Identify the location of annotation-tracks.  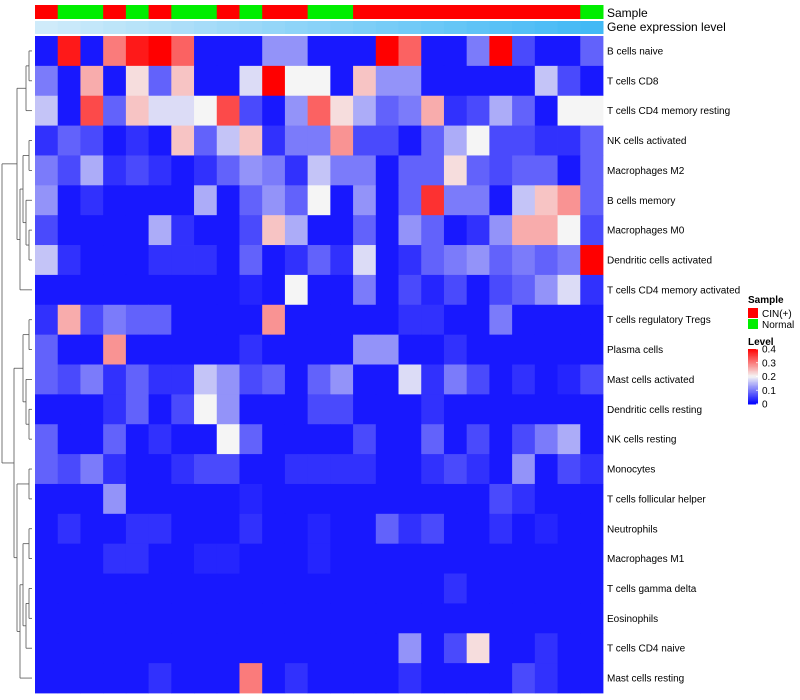
(319, 19).